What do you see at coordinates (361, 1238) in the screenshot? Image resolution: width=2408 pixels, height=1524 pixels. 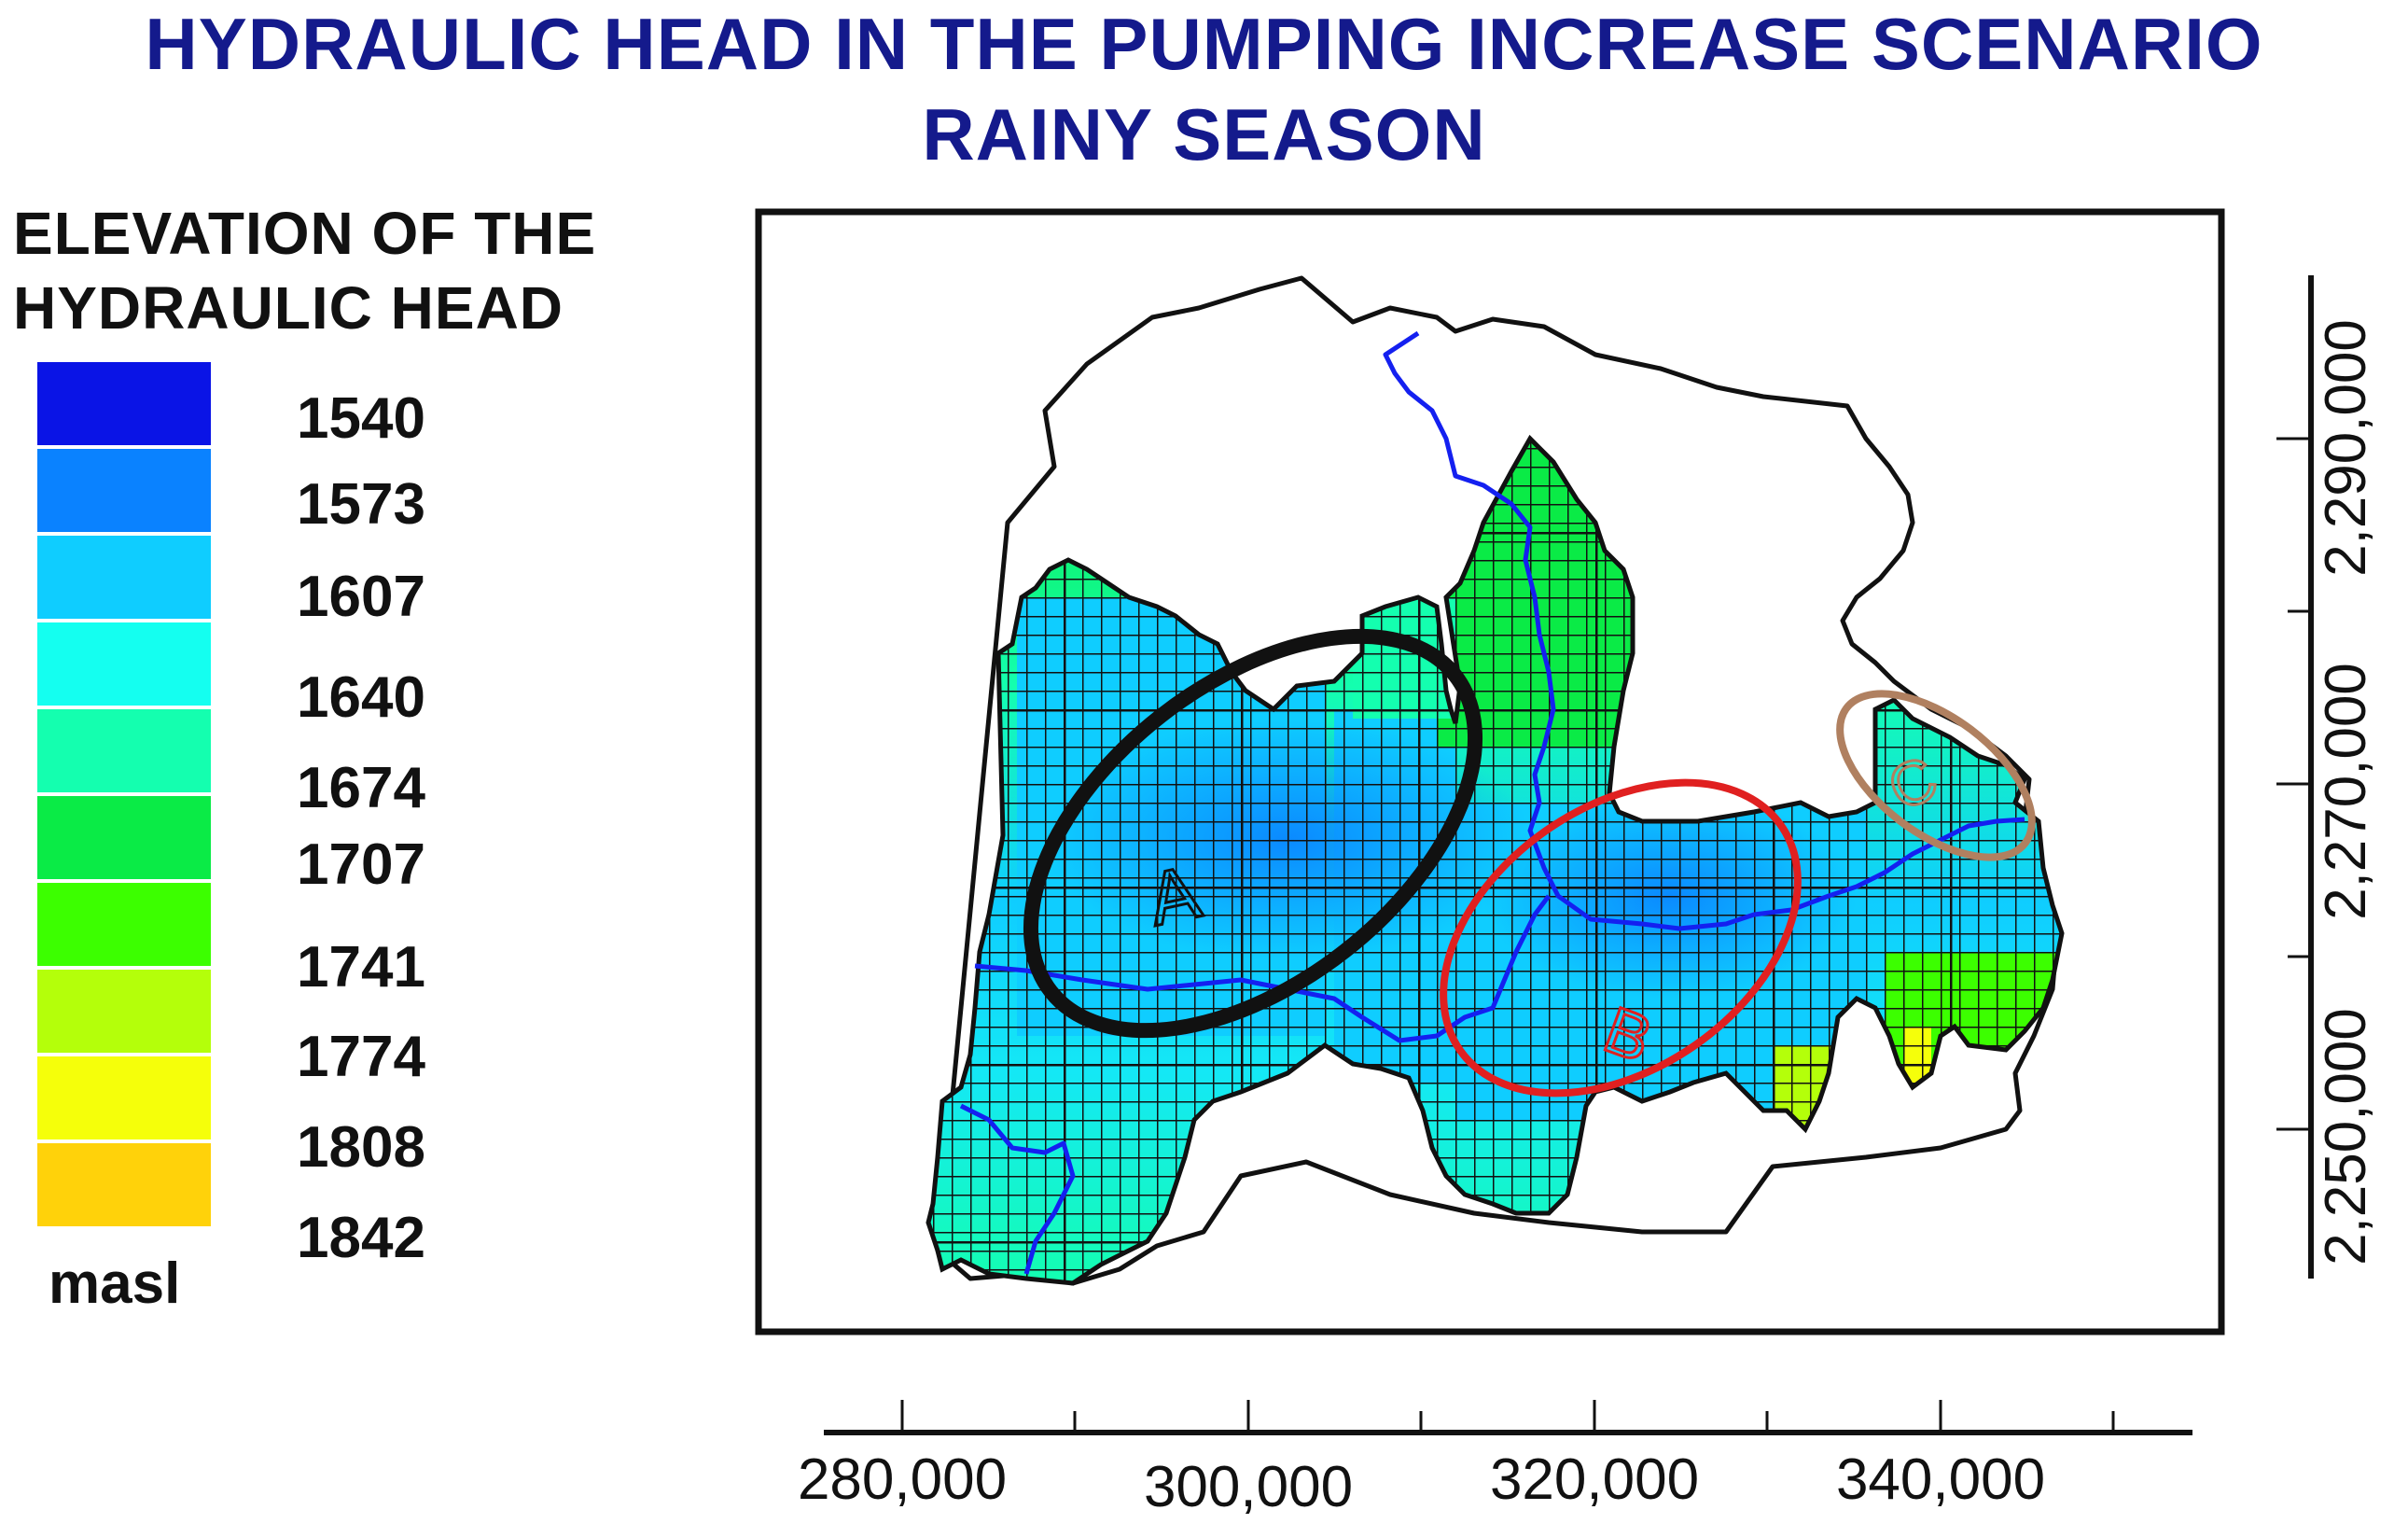 I see `legend-label-1842: 1842` at bounding box center [361, 1238].